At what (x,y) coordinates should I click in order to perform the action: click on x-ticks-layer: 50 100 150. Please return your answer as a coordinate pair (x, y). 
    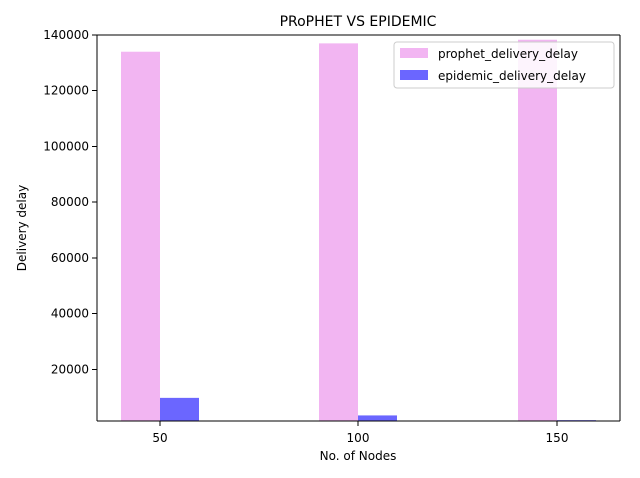
    Looking at the image, I should click on (360, 433).